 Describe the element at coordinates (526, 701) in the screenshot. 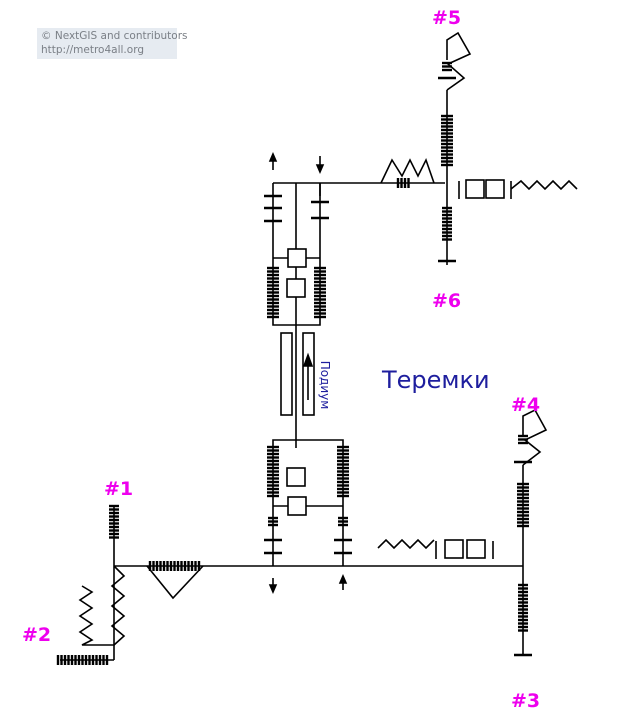

I see `exit-label-3: #3` at that location.